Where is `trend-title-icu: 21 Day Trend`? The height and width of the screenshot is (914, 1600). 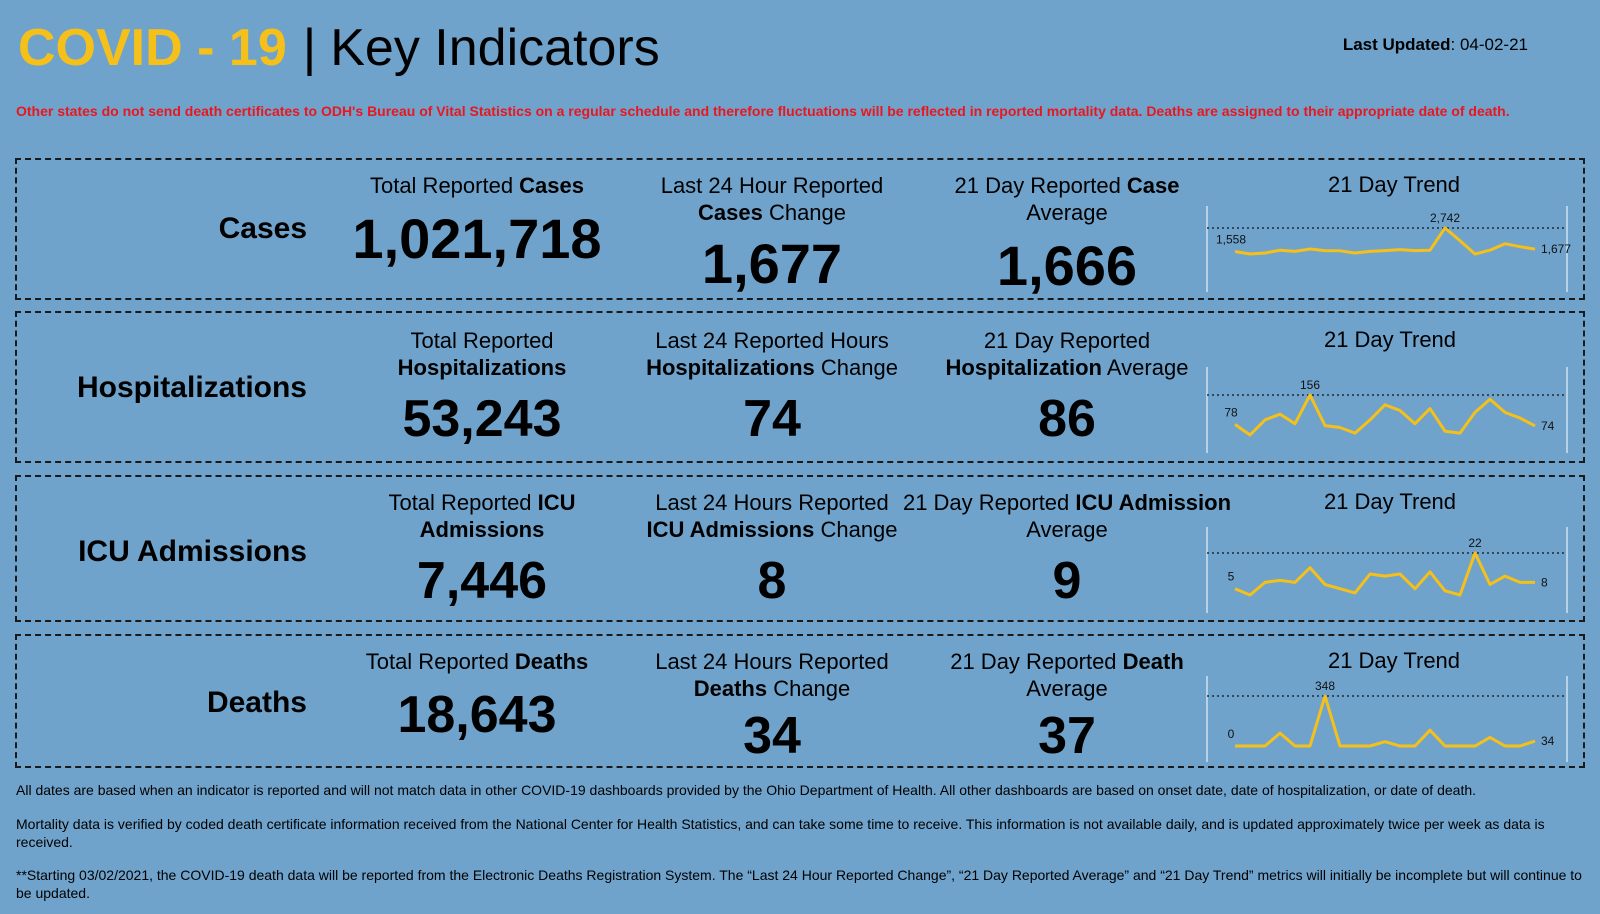 trend-title-icu: 21 Day Trend is located at coordinates (1390, 501).